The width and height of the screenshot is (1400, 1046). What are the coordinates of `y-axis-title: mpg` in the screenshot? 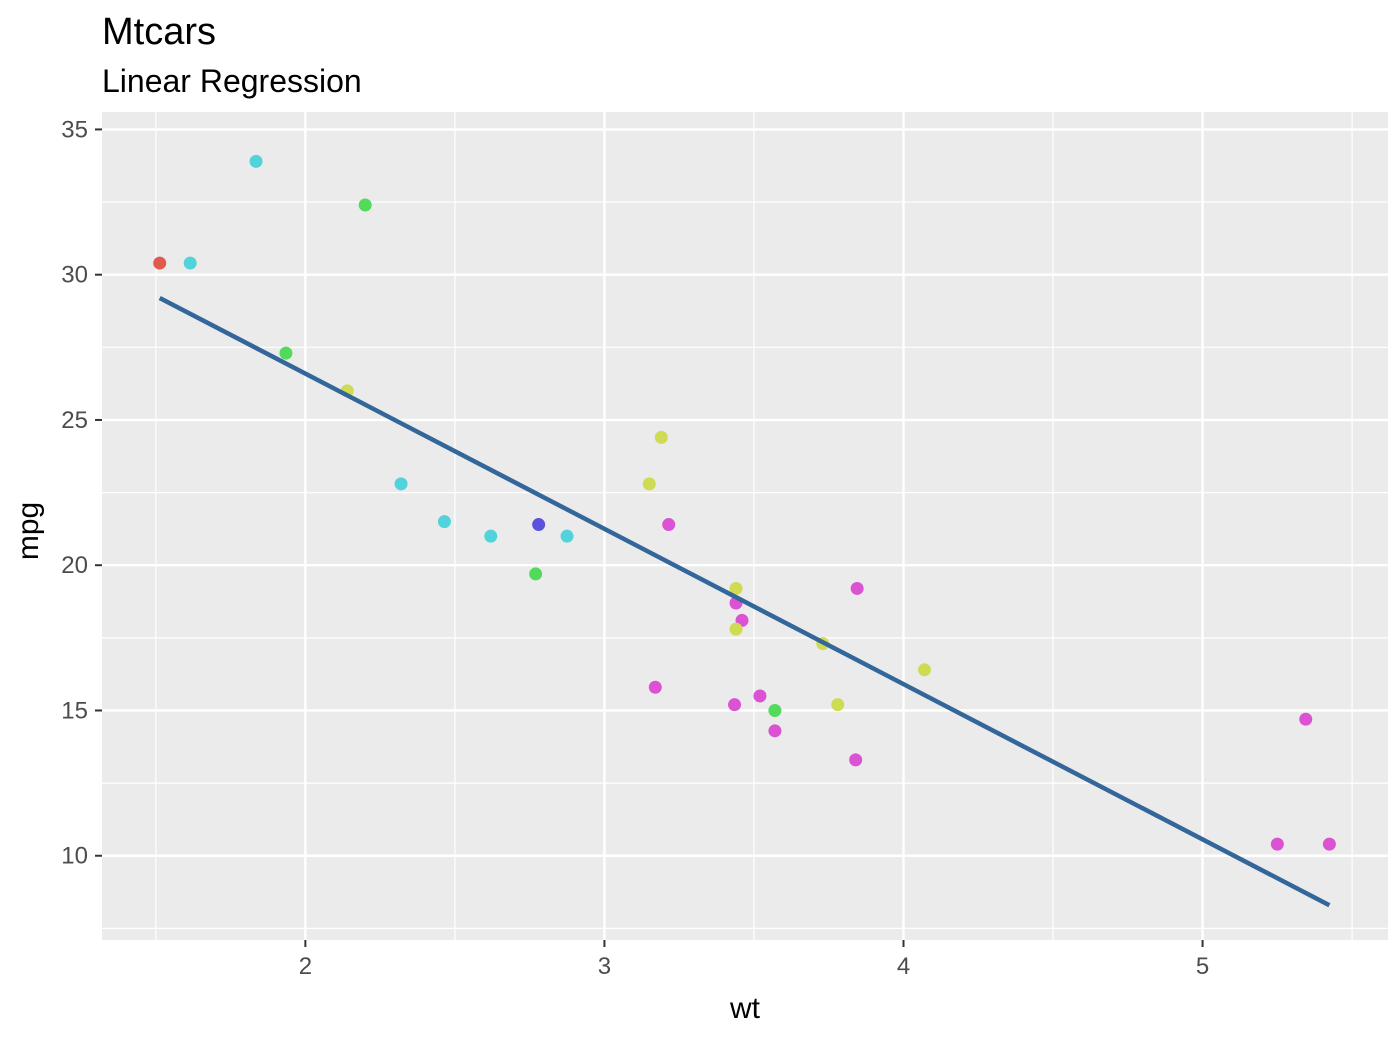 It's located at (28, 531).